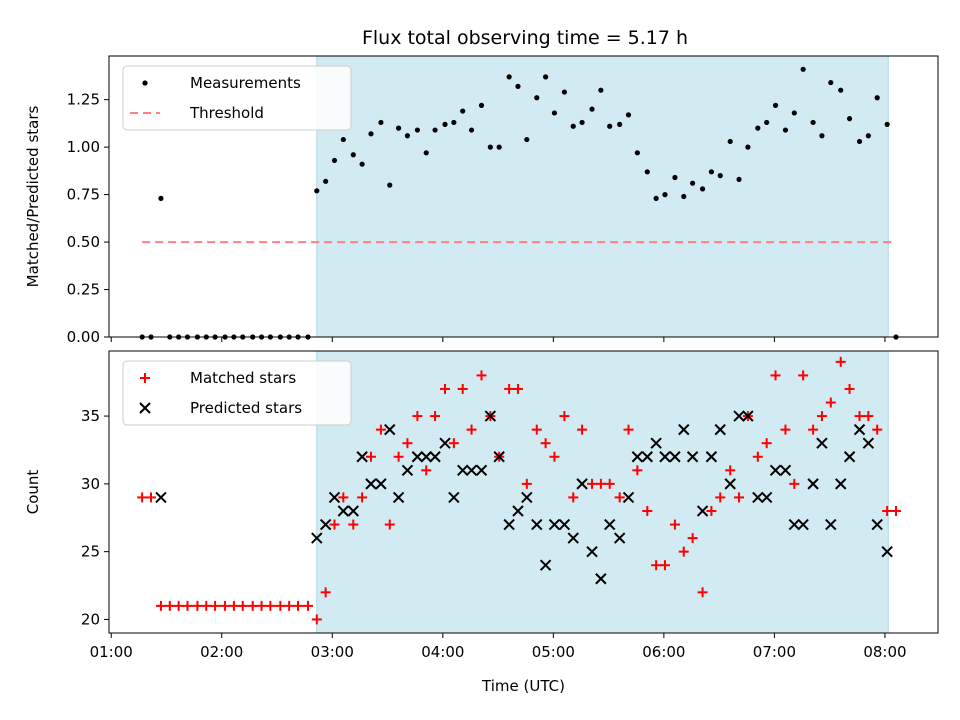 This screenshot has width=960, height=720. Describe the element at coordinates (237, 98) in the screenshot. I see `legend: Measurements Threshold` at that location.